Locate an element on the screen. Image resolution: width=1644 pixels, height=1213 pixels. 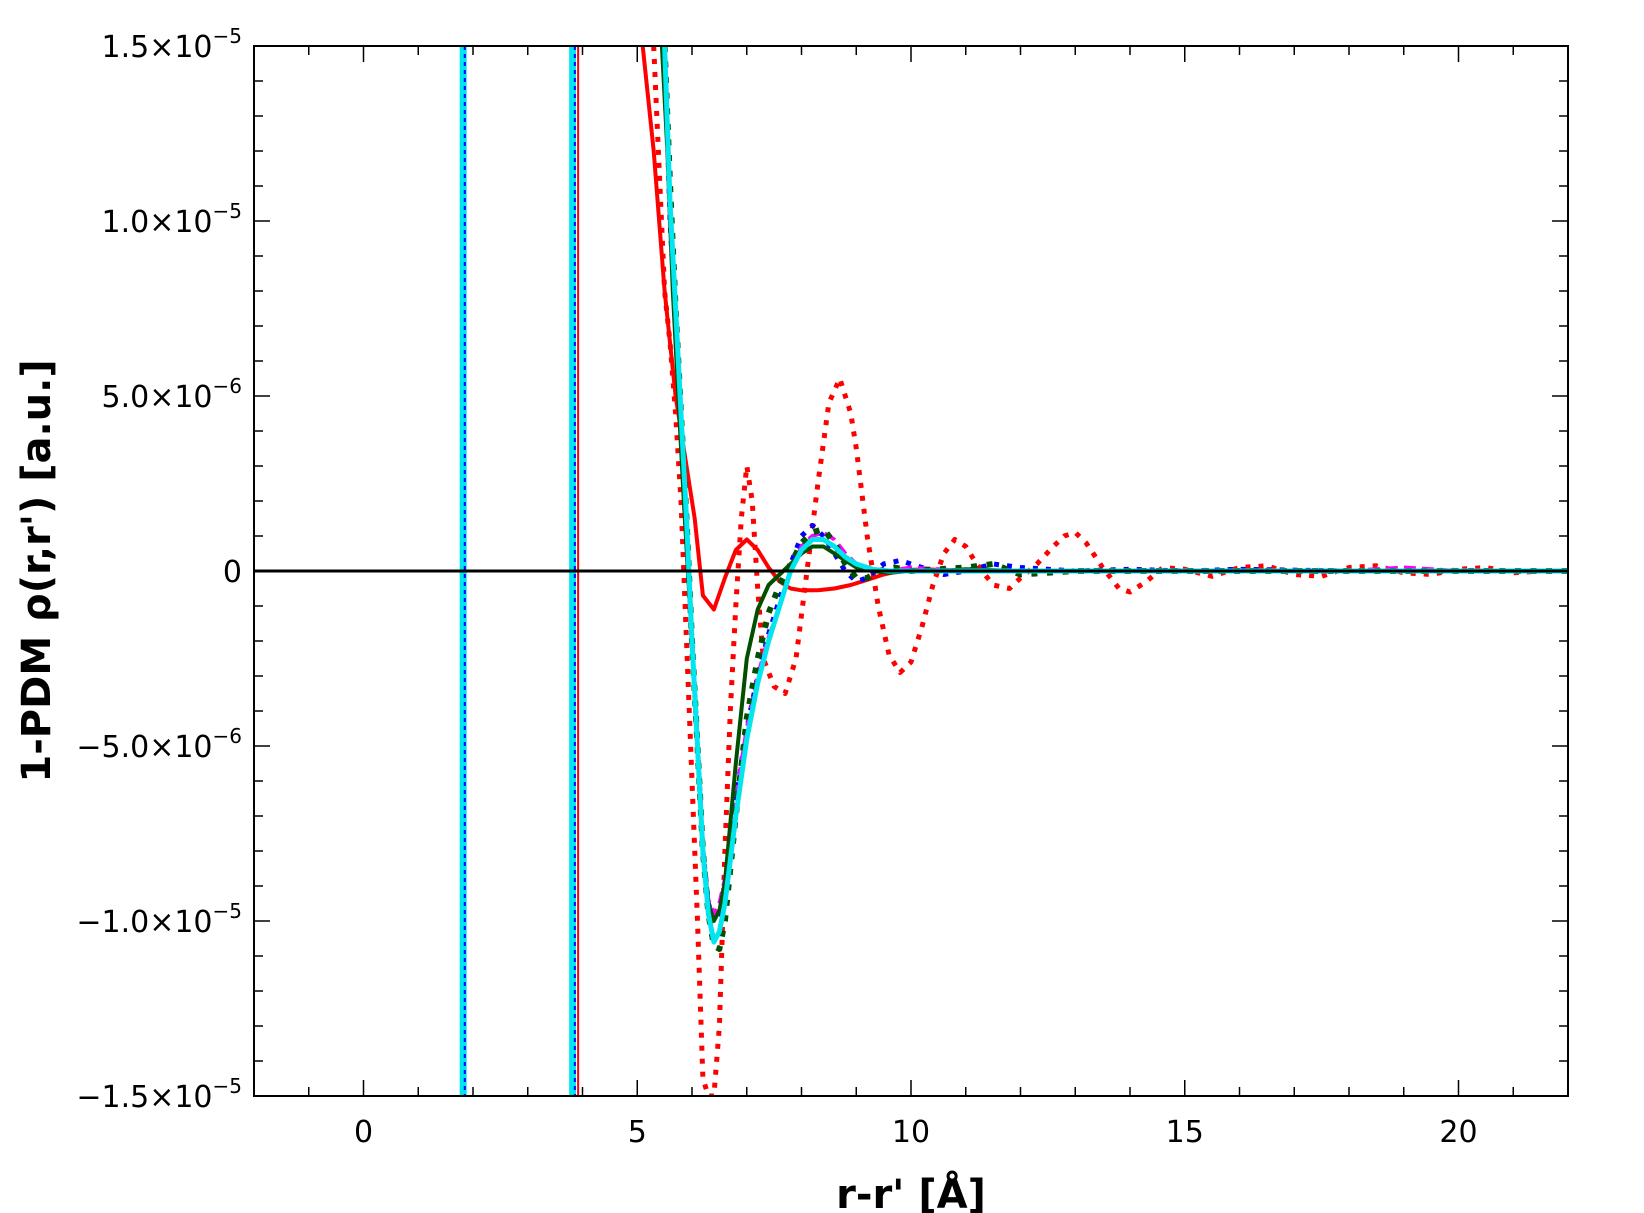
x-tick-label: 10 is located at coordinates (911, 1132).